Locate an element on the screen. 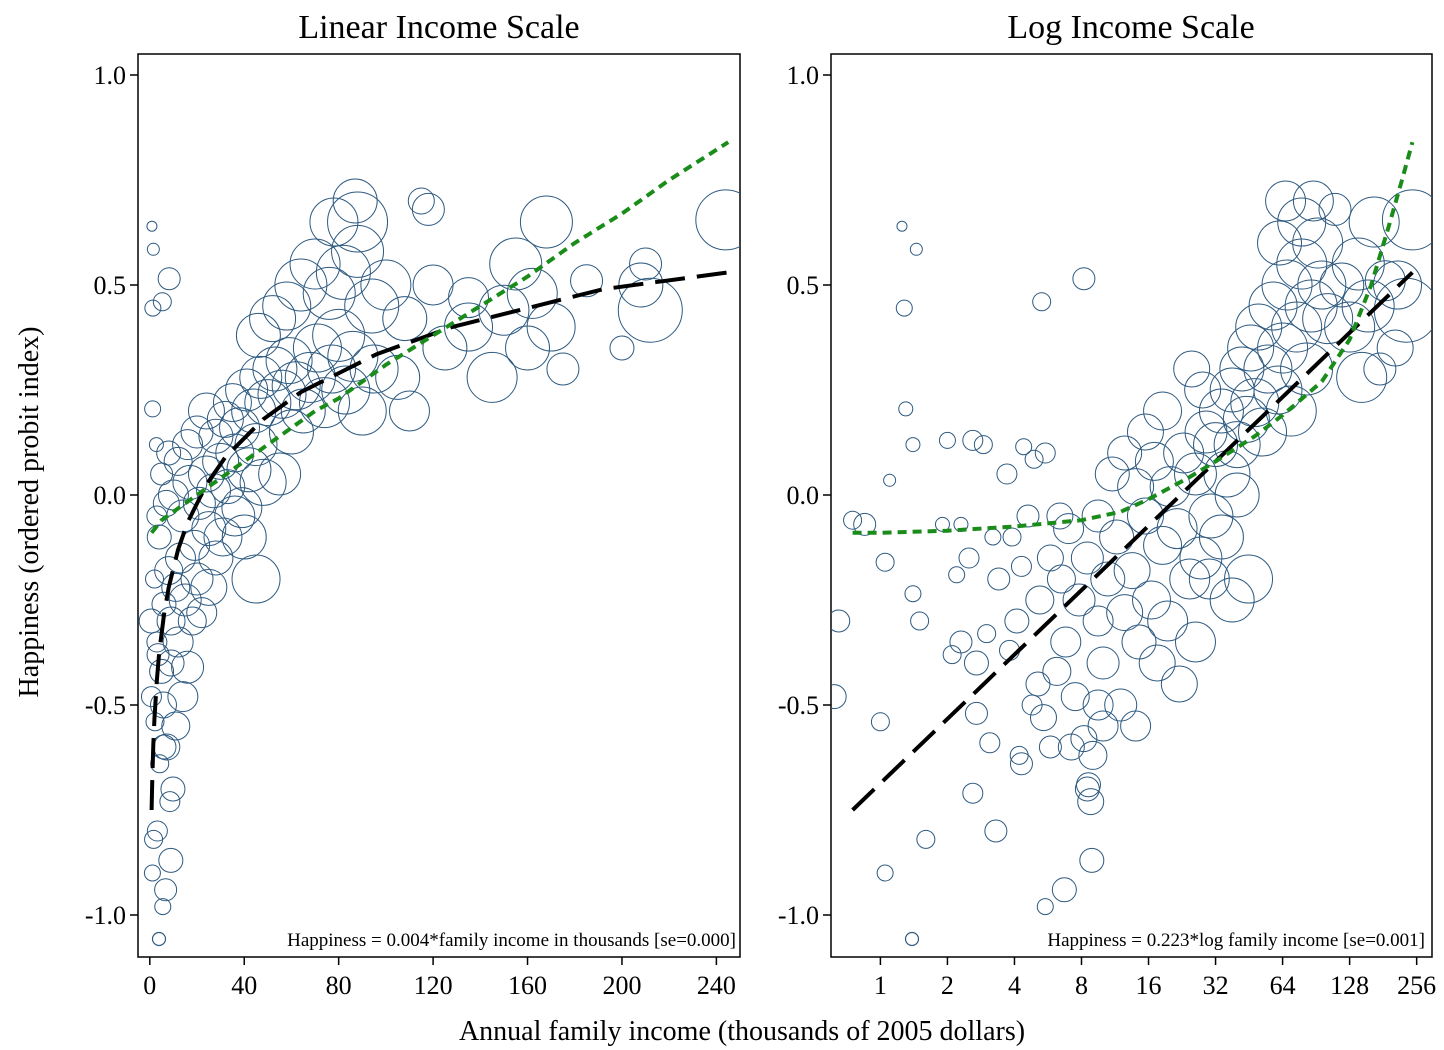  x-tick-label: 120 is located at coordinates (433, 985).